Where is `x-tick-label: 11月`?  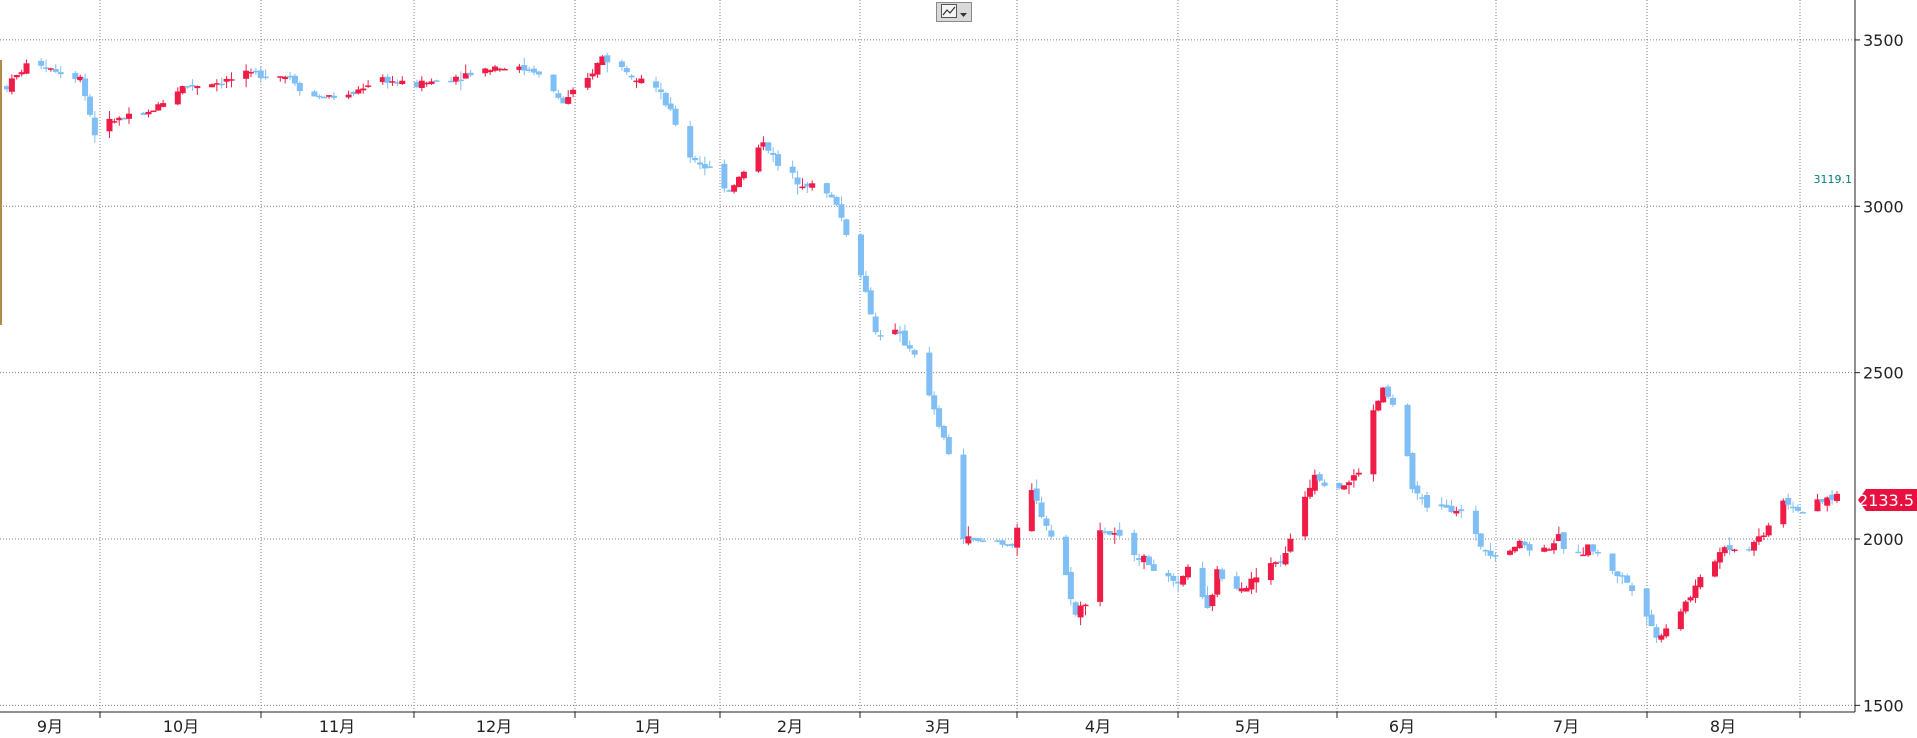 x-tick-label: 11月 is located at coordinates (337, 726).